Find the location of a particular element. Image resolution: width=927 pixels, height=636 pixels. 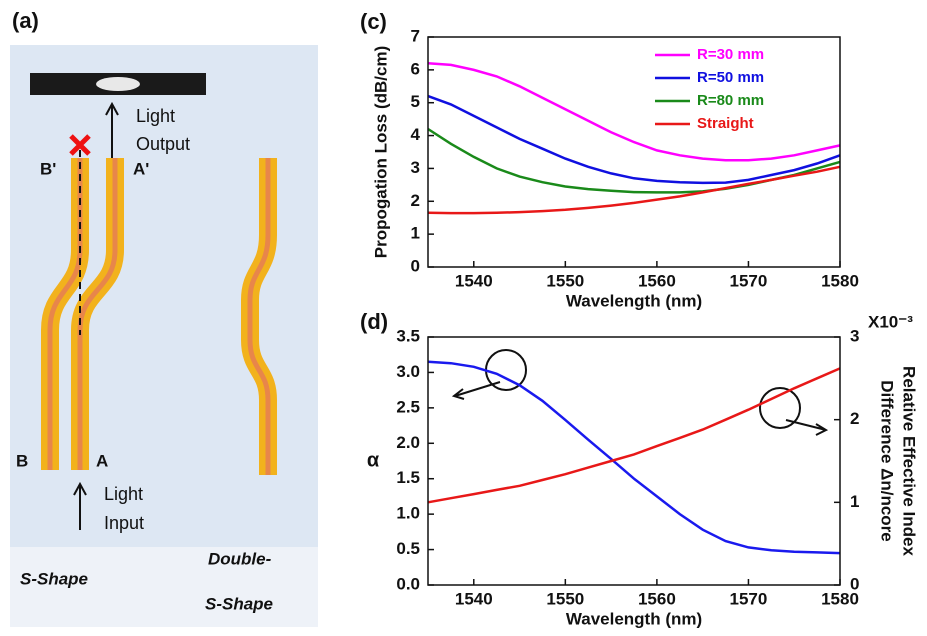

y-tick-label: 0.0 is located at coordinates (408, 583).